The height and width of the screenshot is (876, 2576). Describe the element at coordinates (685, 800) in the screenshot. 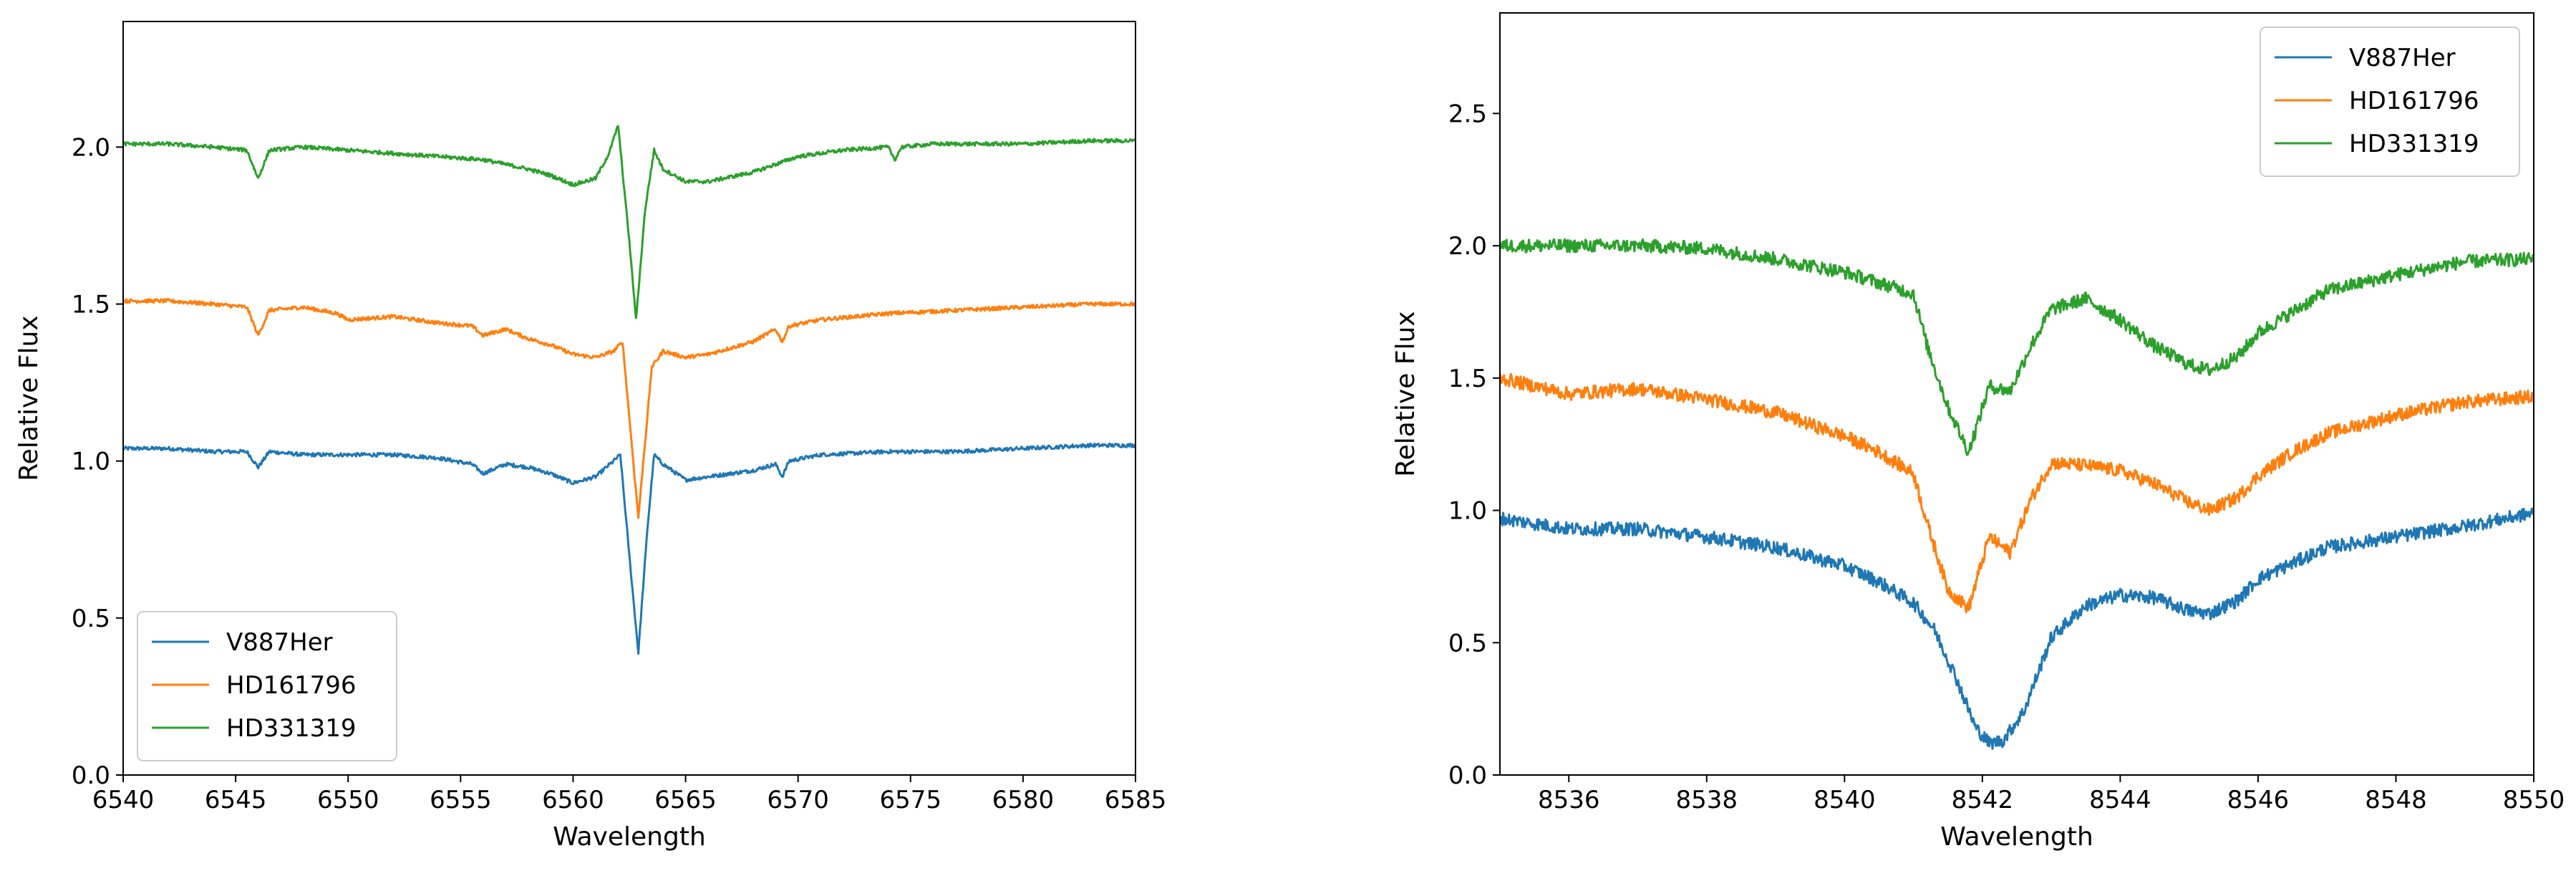

I see `x-tick-label: 6565` at that location.